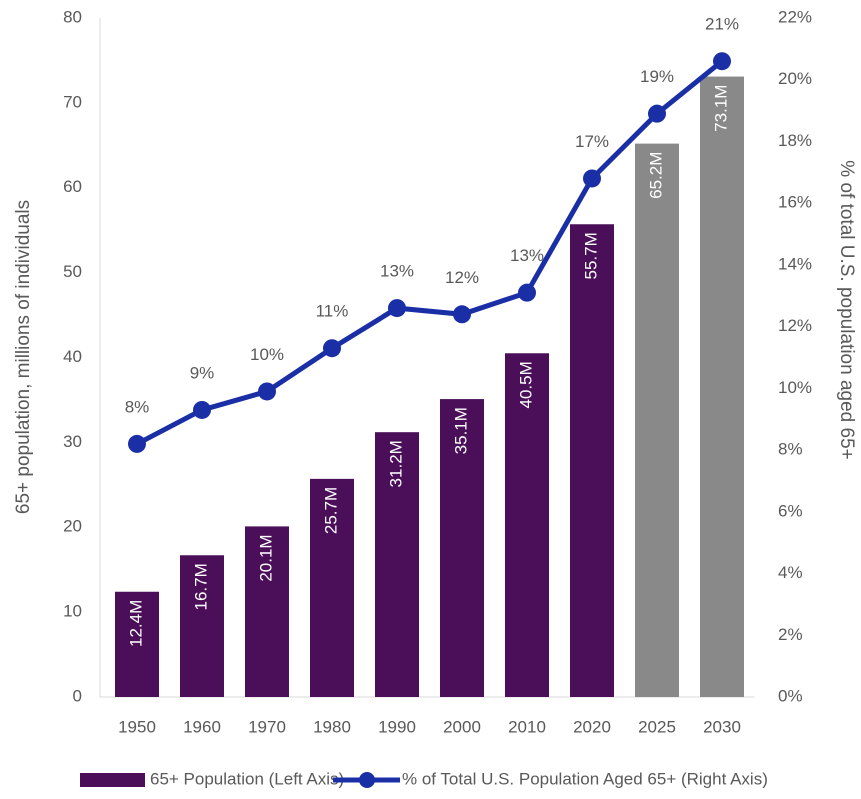  I want to click on y-tick-label: 10, so click(72, 611).